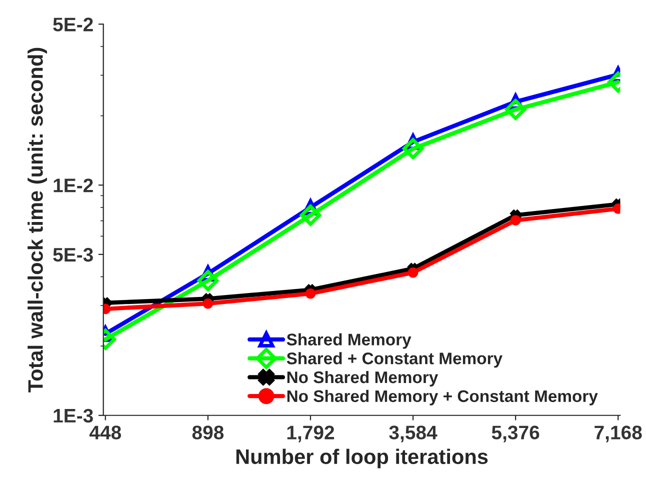 The image size is (646, 483). I want to click on legend-label: No Shared Memory, so click(362, 378).